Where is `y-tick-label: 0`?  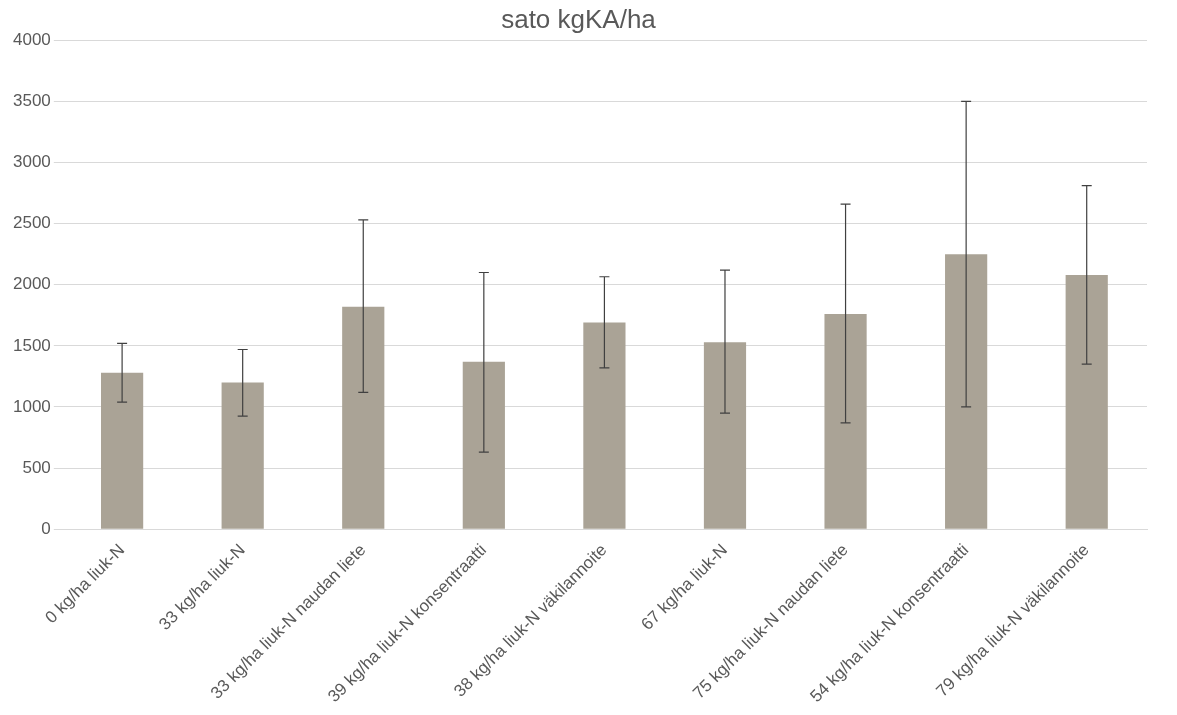
y-tick-label: 0 is located at coordinates (46, 528).